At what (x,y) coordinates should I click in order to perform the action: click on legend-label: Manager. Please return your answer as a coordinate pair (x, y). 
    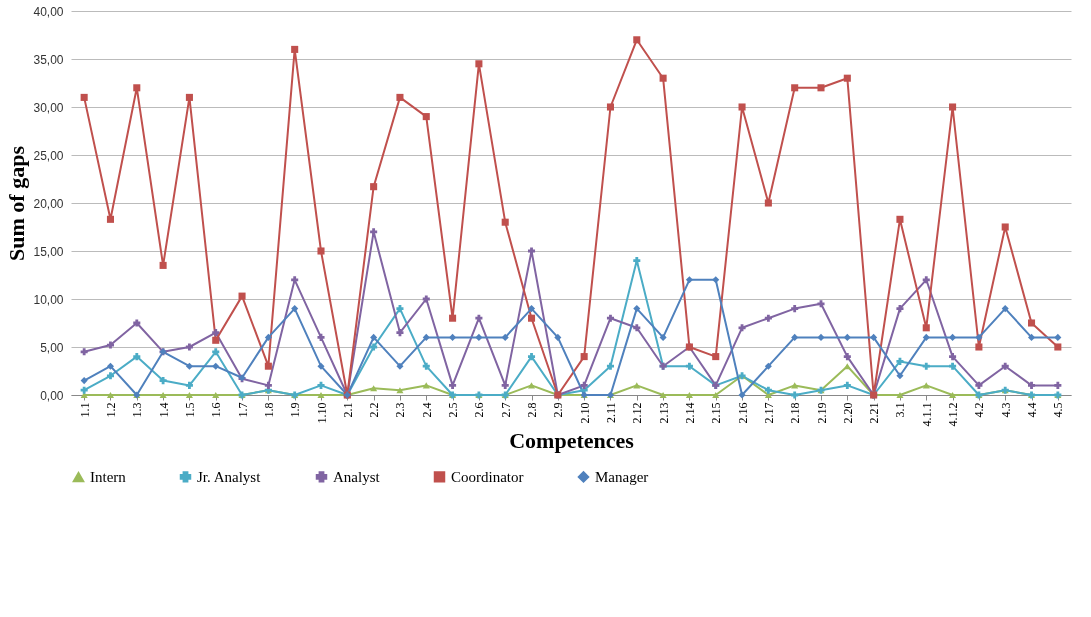
    Looking at the image, I should click on (622, 476).